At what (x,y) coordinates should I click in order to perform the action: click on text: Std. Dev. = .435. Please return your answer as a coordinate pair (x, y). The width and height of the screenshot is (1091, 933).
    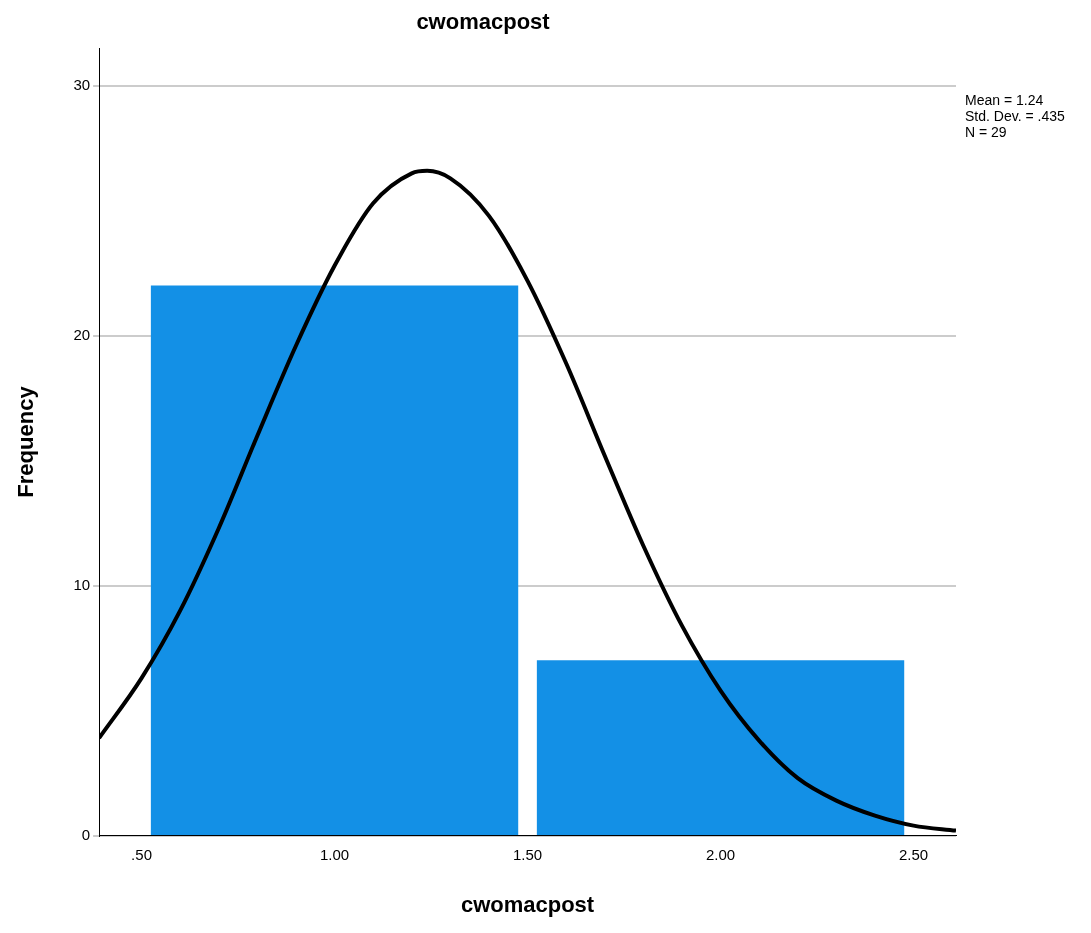
    Looking at the image, I should click on (1015, 116).